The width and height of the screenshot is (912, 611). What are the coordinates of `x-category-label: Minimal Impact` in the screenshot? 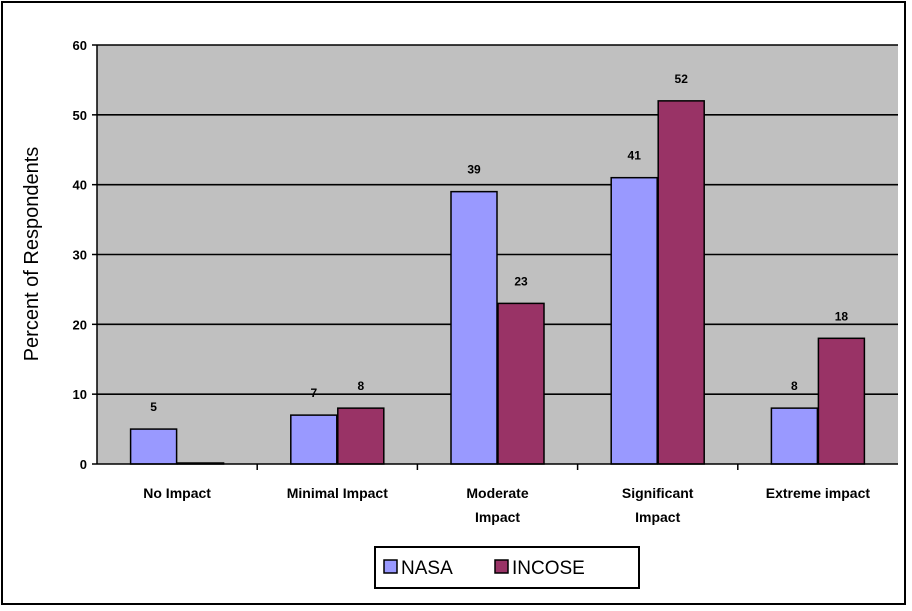 It's located at (337, 493).